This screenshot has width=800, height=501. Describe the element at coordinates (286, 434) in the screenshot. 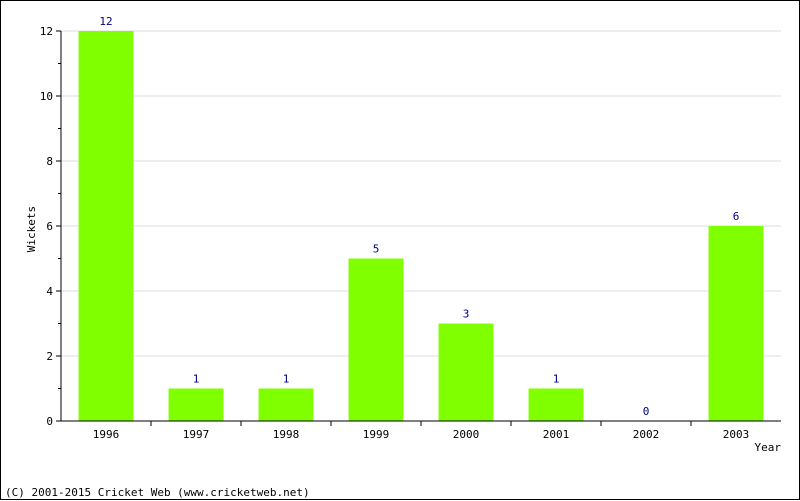

I see `x-tick-label-1998: 1998` at that location.